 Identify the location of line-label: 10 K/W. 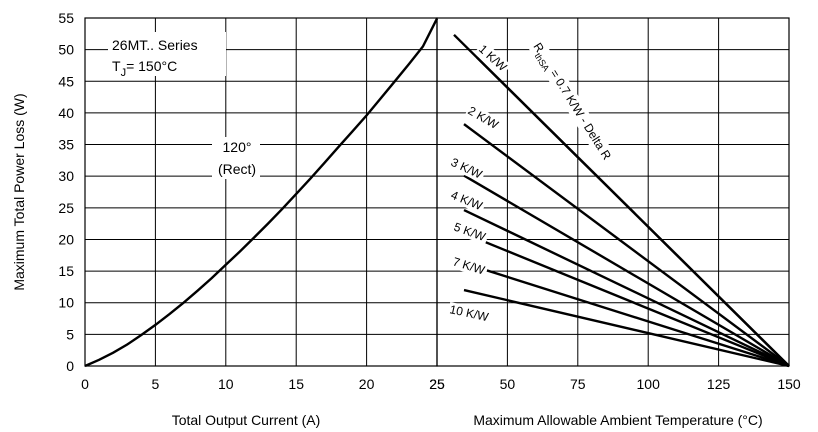
(470, 313).